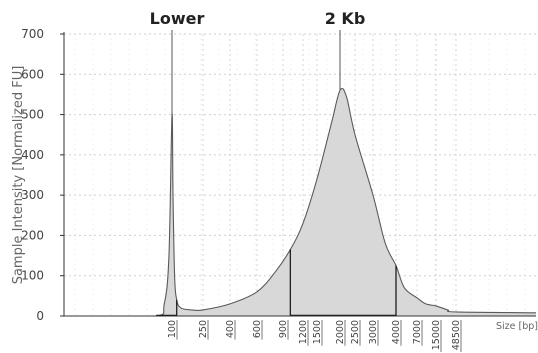 This screenshot has width=538, height=353. What do you see at coordinates (32, 235) in the screenshot?
I see `y-tick-label: 200` at bounding box center [32, 235].